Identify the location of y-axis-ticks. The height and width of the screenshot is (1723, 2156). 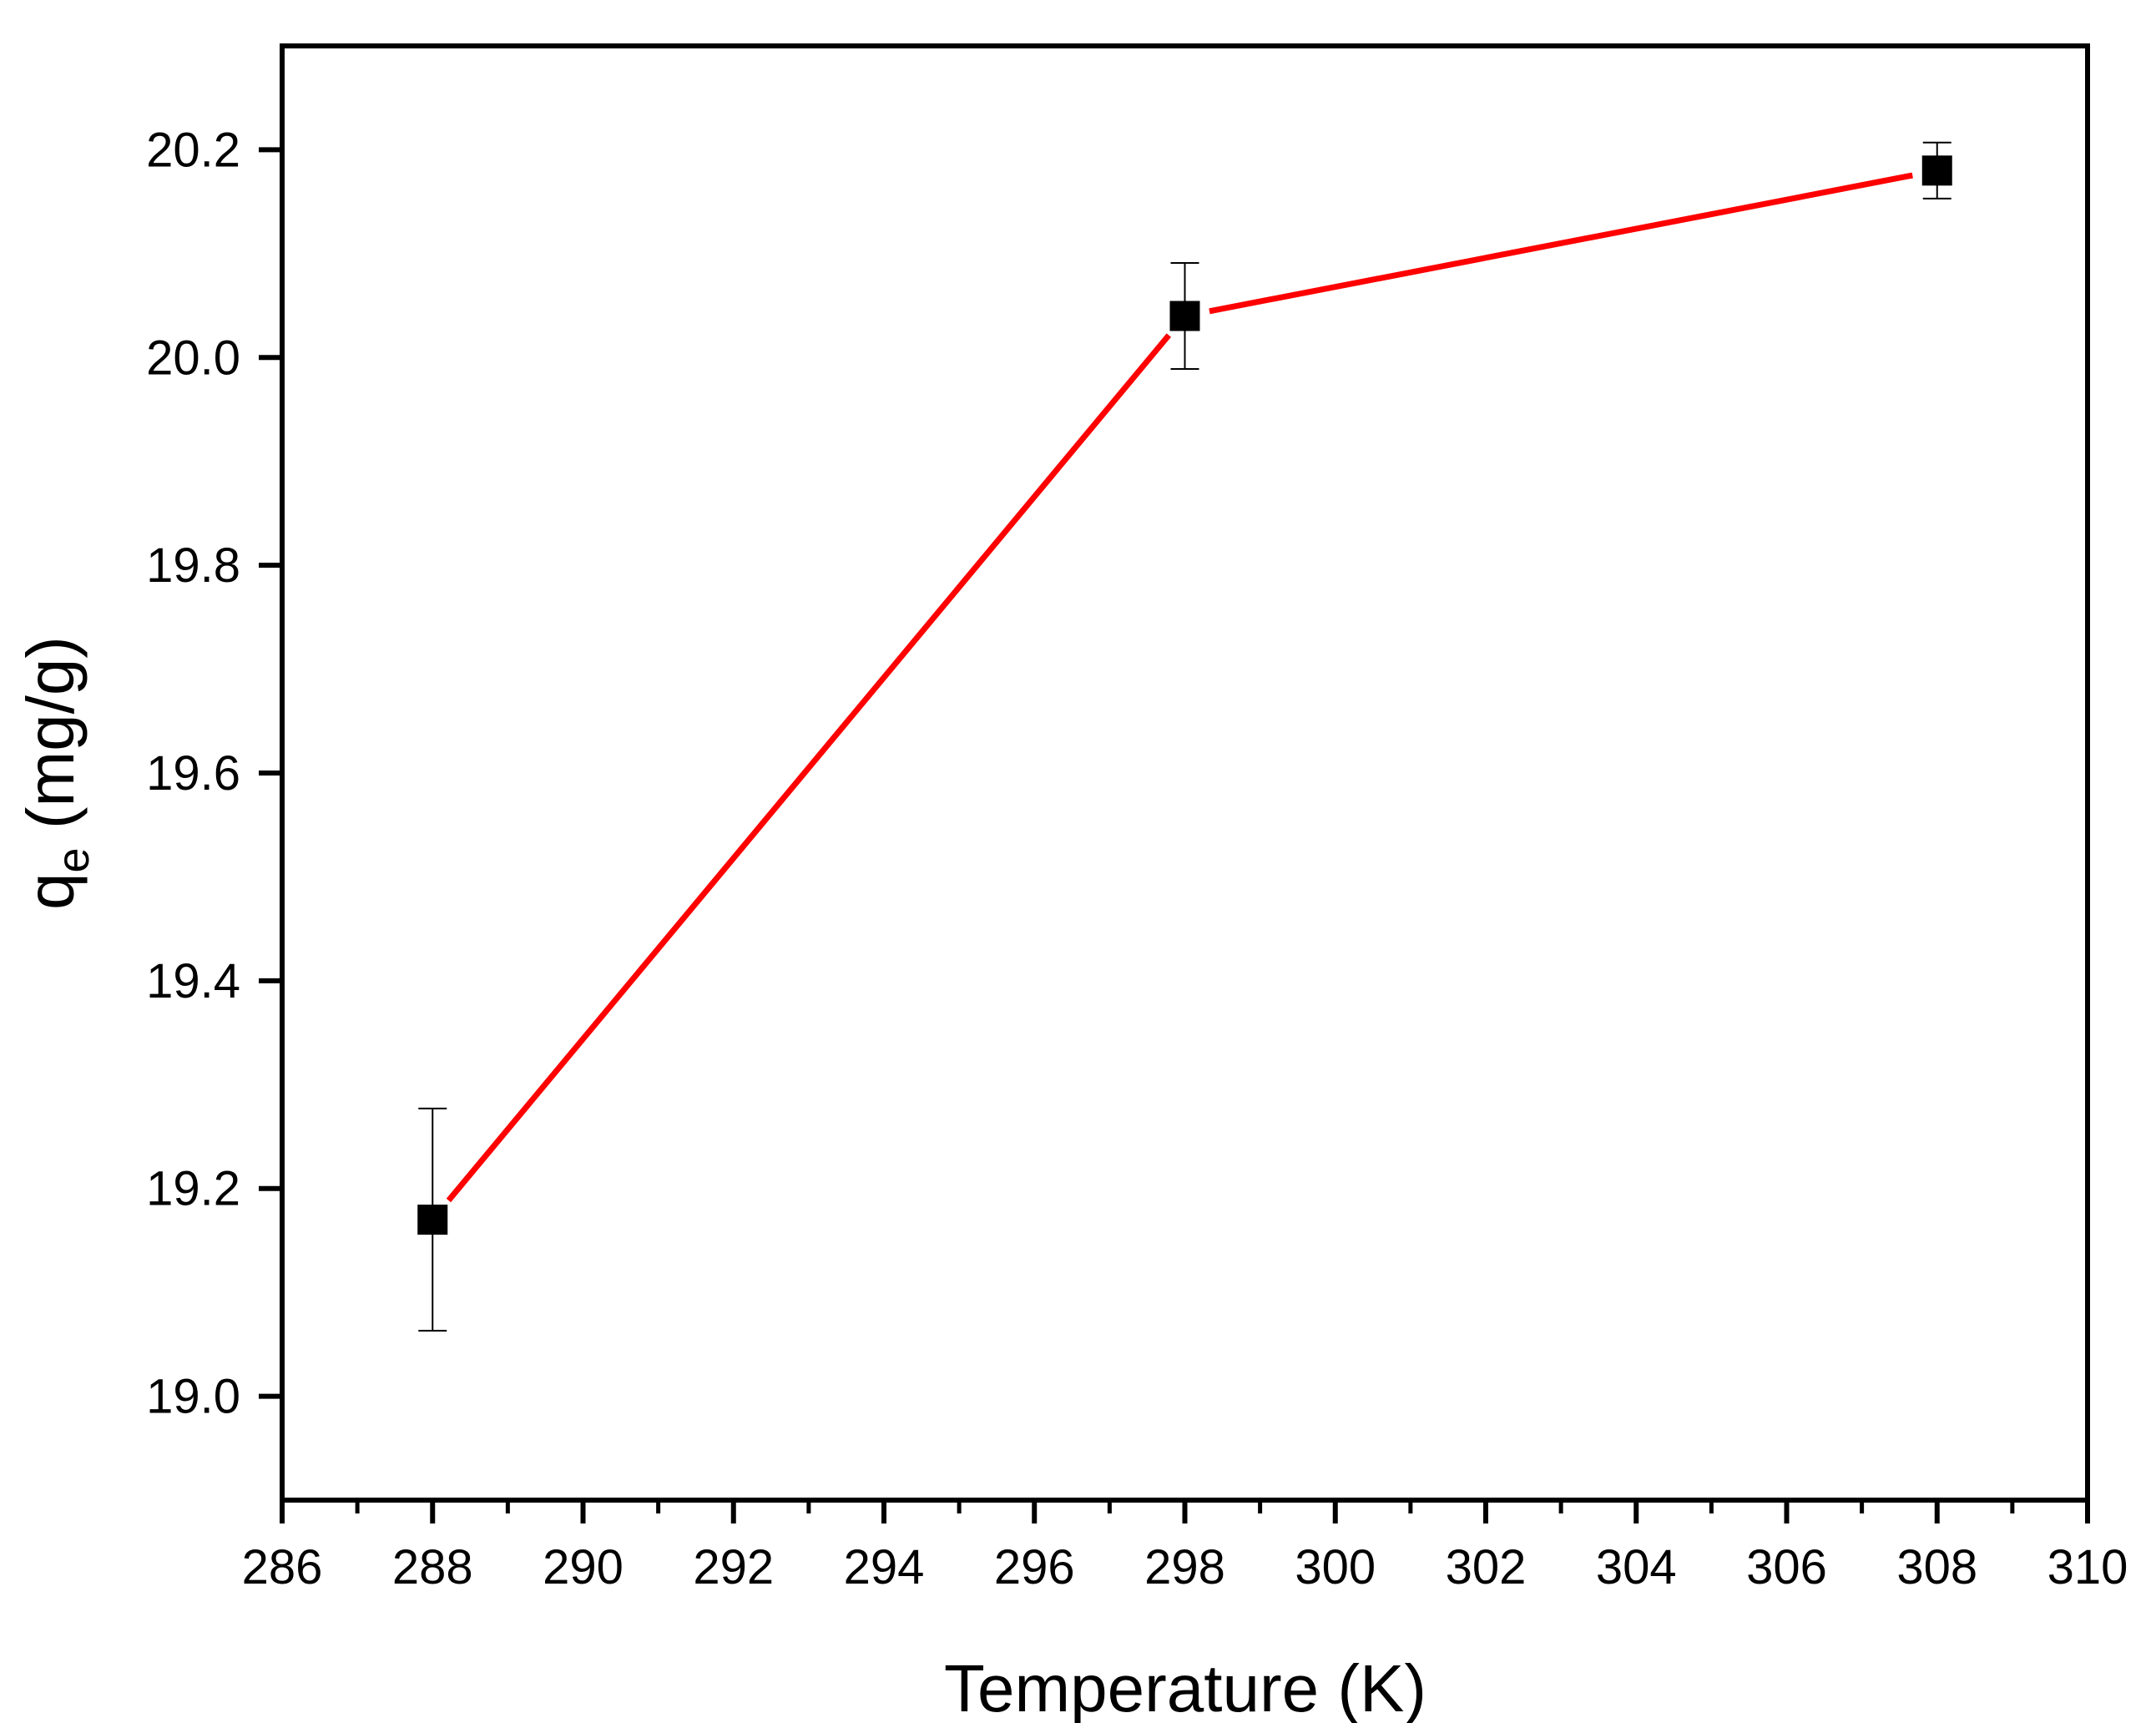
(270, 773).